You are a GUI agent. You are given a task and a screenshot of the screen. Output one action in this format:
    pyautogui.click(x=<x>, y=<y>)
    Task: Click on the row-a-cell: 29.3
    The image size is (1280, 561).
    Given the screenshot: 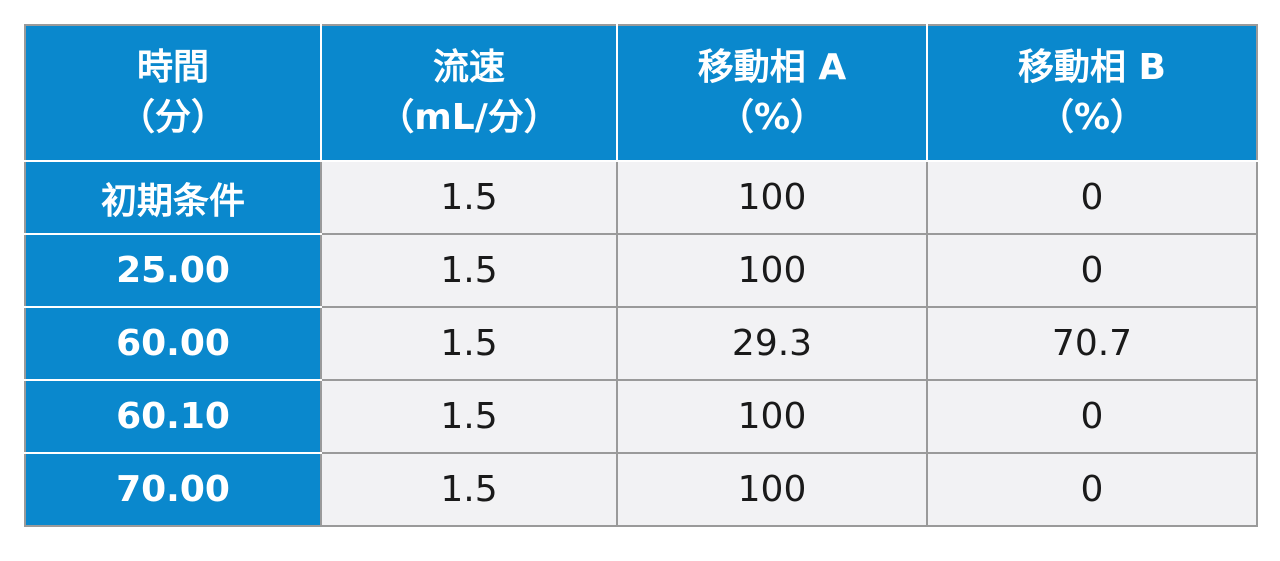 What is the action you would take?
    pyautogui.click(x=772, y=343)
    